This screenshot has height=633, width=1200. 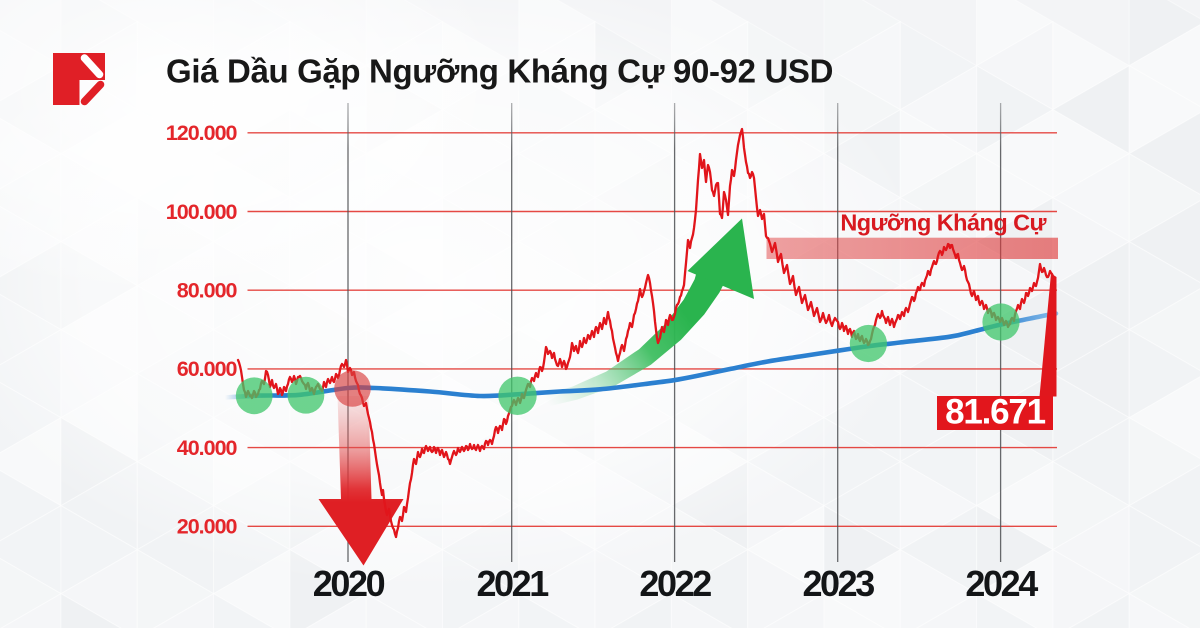 What do you see at coordinates (207, 448) in the screenshot?
I see `svg-text: 40.000` at bounding box center [207, 448].